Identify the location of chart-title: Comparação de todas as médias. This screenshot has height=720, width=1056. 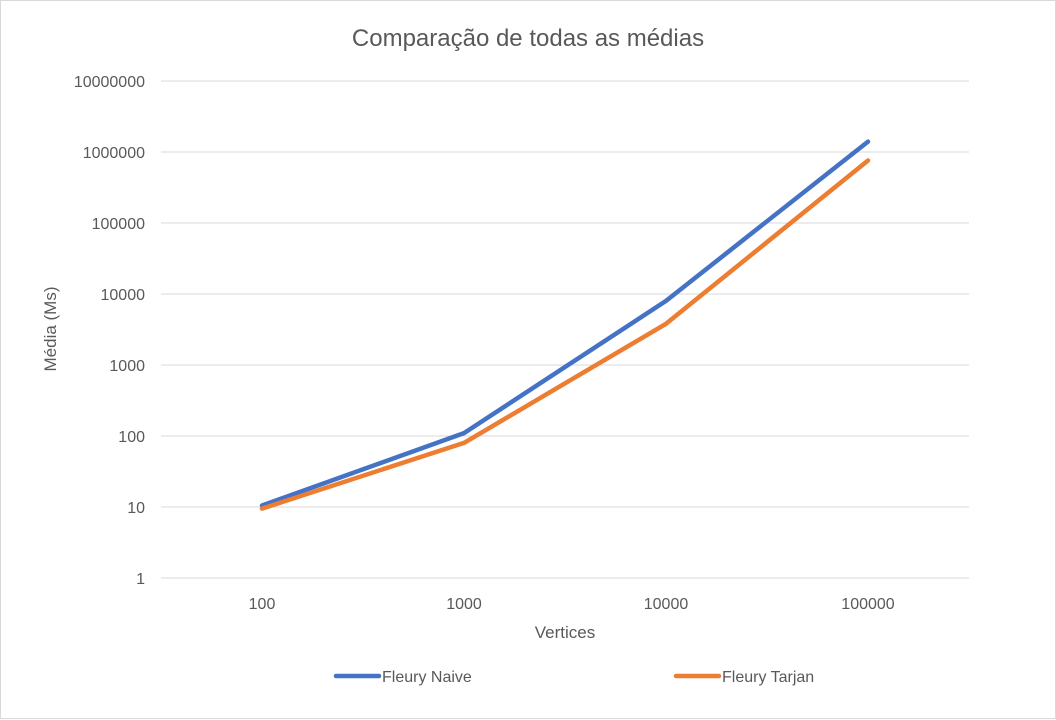
(528, 38).